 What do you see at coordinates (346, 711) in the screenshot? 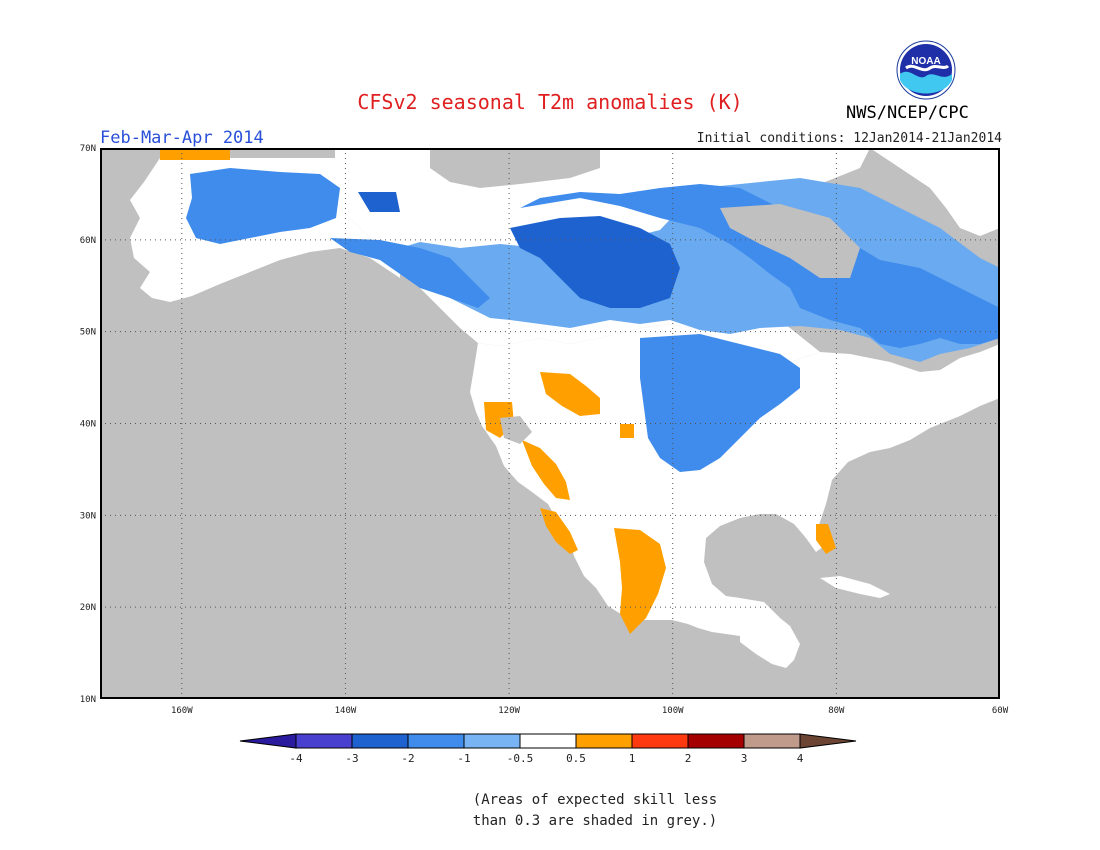
I see `longitude-label: 140W` at bounding box center [346, 711].